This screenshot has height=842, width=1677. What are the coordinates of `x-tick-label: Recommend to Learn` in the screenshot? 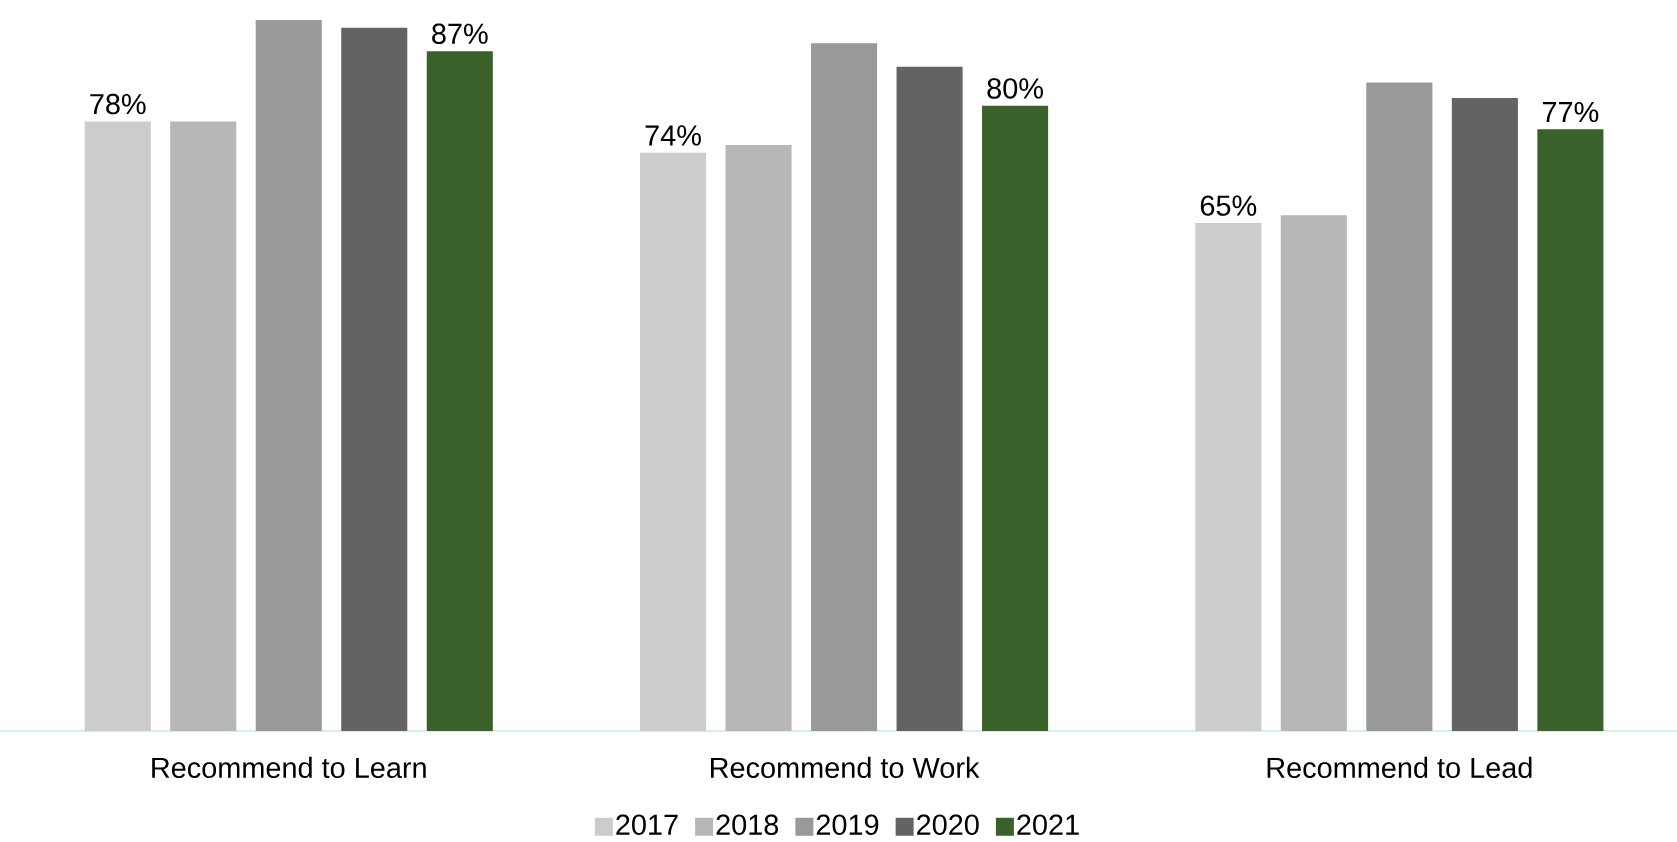 It's located at (289, 767).